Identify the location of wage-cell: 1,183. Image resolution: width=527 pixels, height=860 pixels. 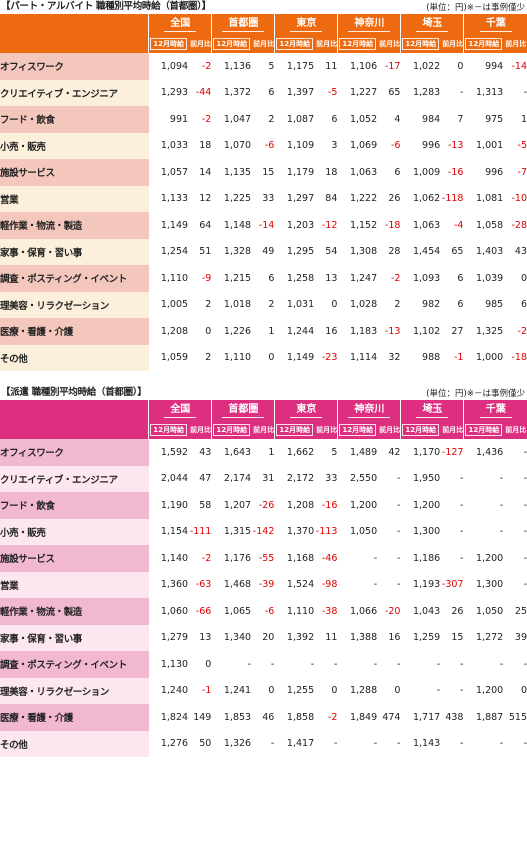
(357, 331).